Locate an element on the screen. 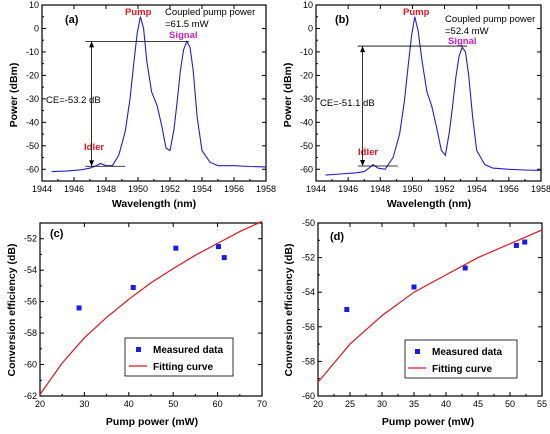 This screenshot has height=434, width=550. panel-a-idler-label: Idler is located at coordinates (94, 147).